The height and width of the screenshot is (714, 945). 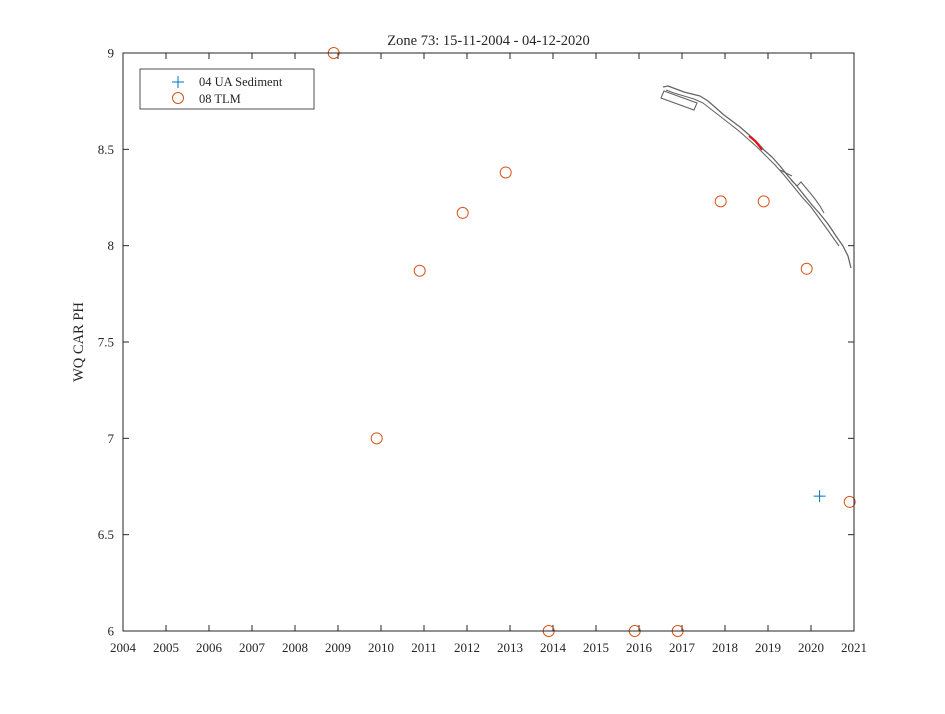 I want to click on x-tick-label: 2010, so click(x=381, y=647).